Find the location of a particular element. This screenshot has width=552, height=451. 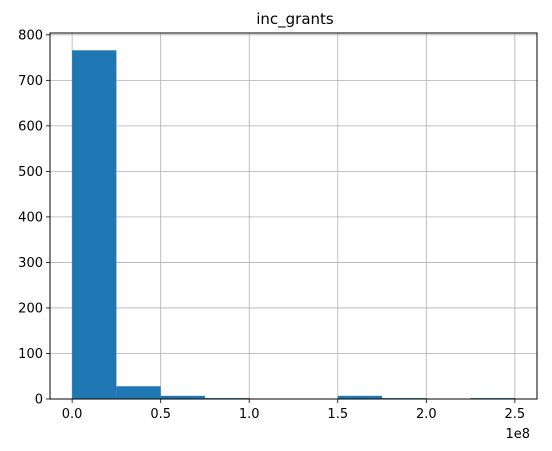

y-axis-ticks: 0 100 200 300 400 500 600 700 800 is located at coordinates (34, 218).